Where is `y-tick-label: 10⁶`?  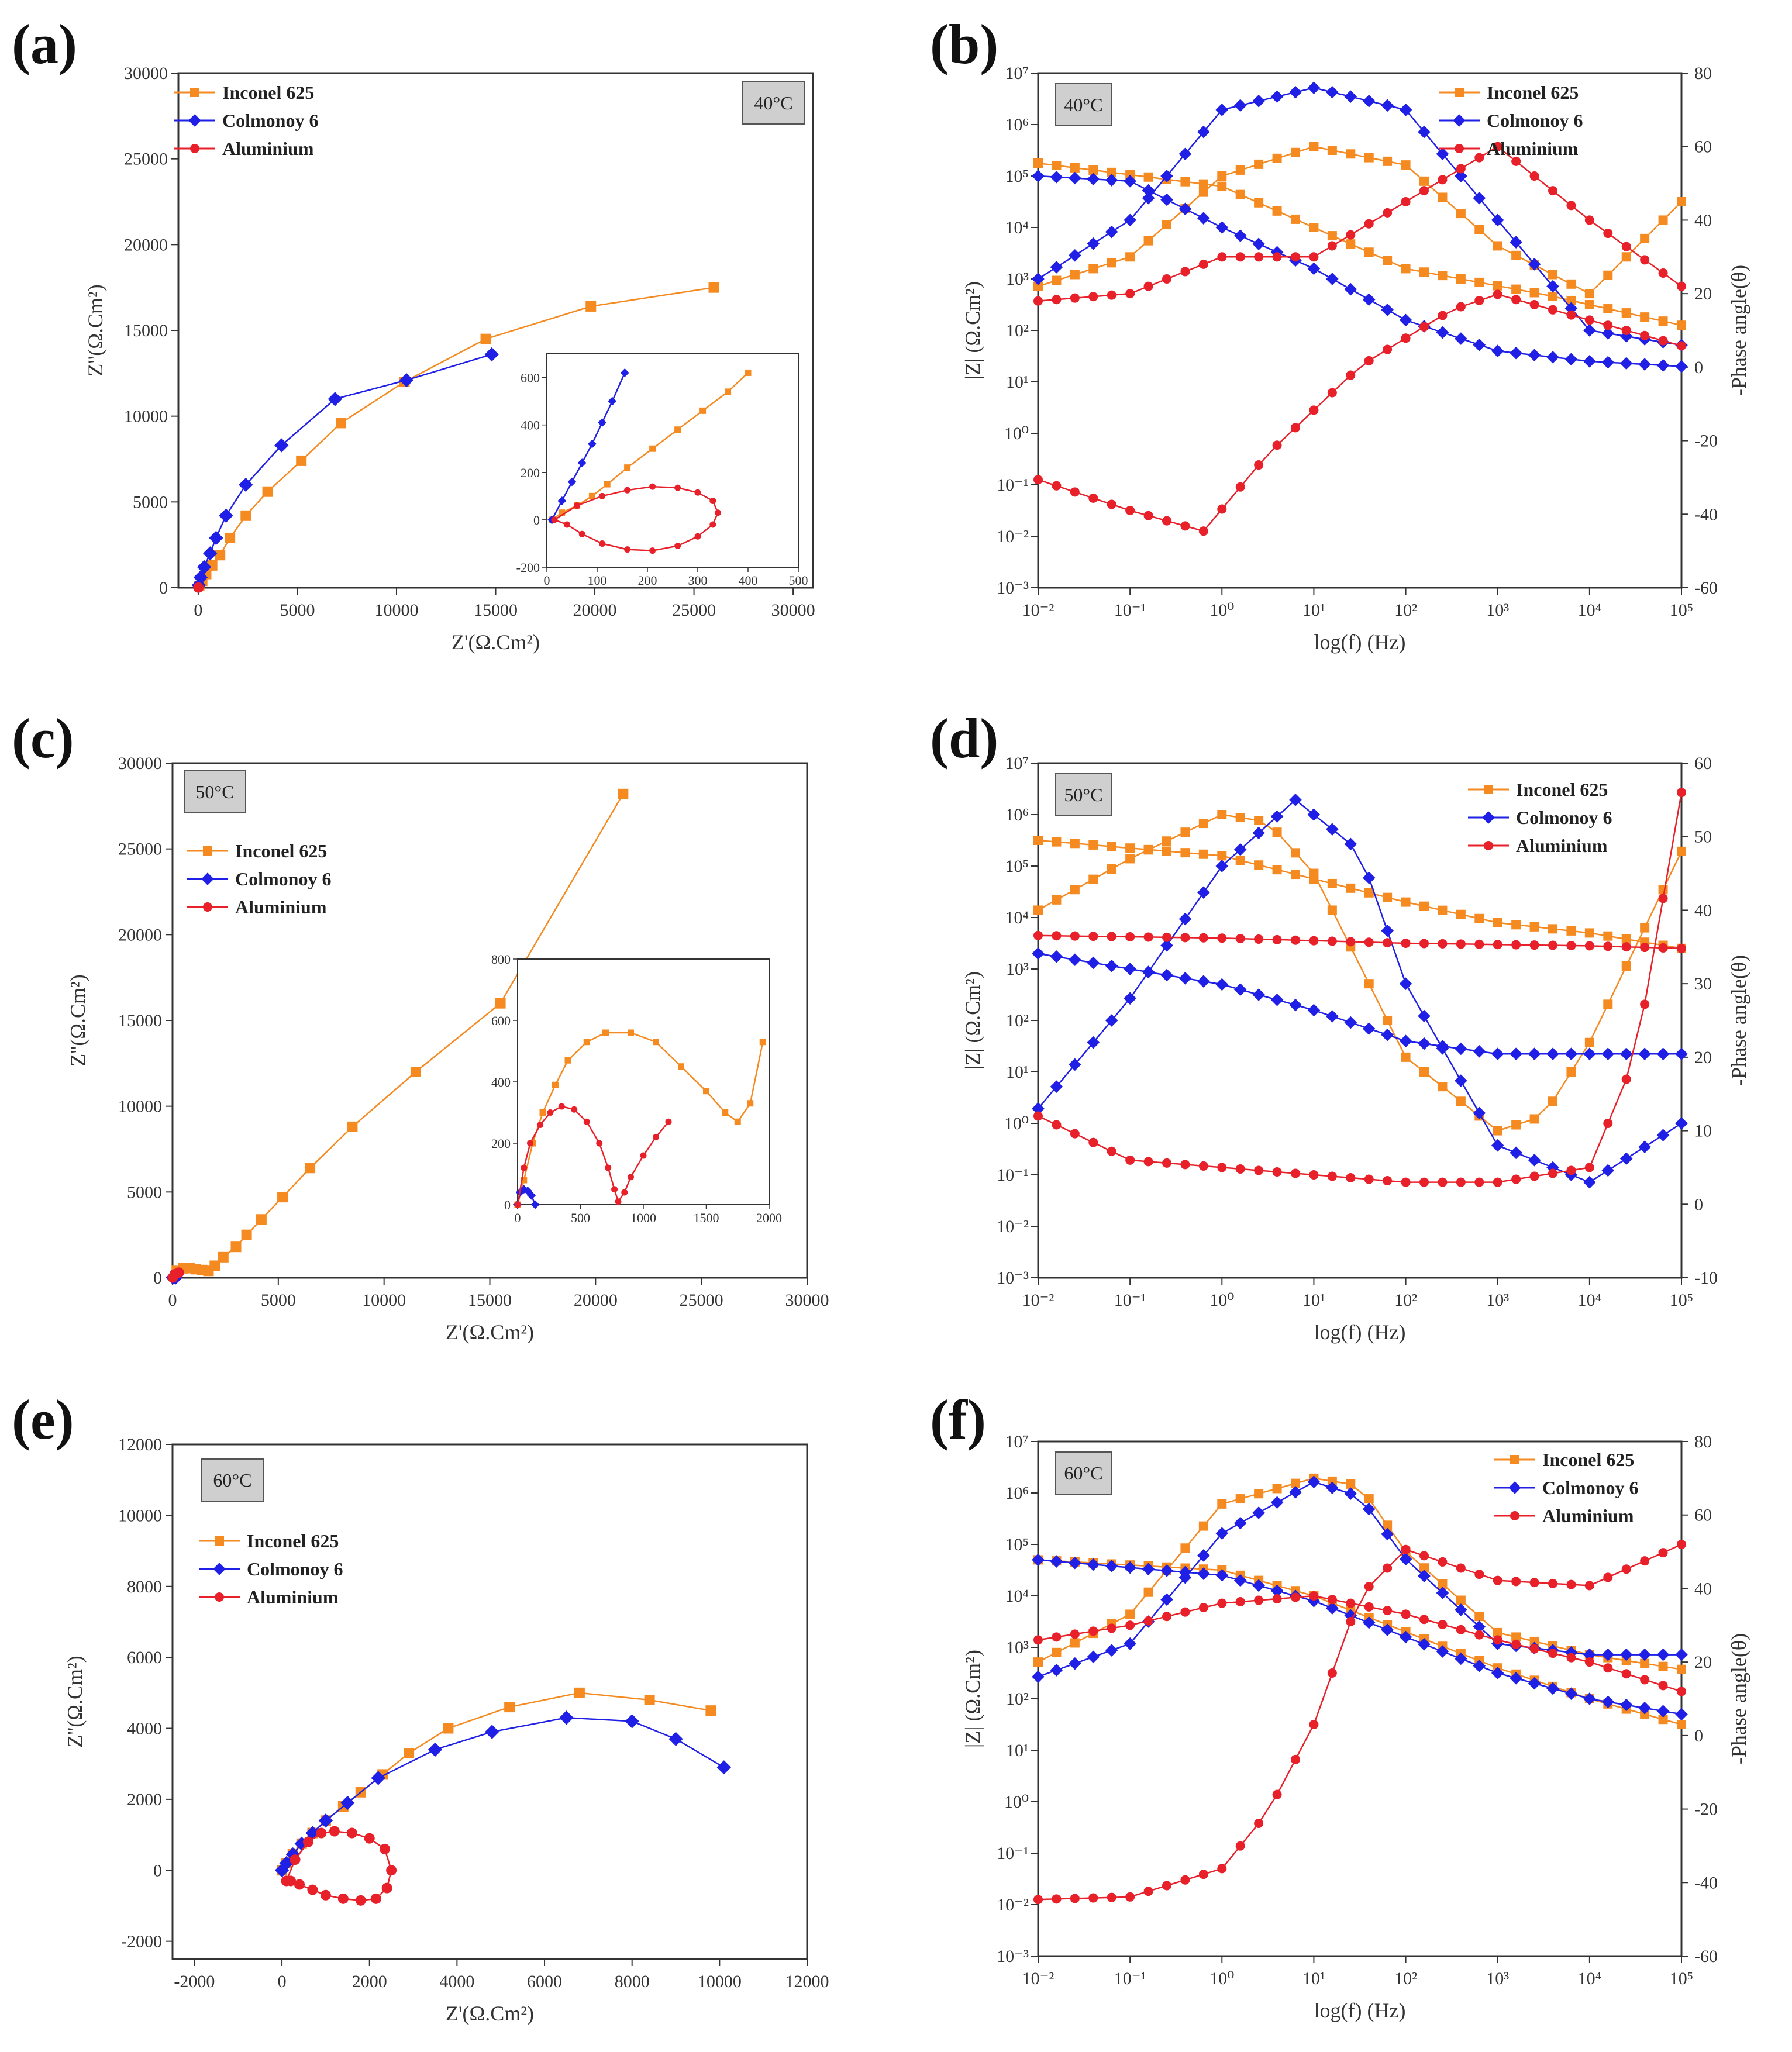 y-tick-label: 10⁶ is located at coordinates (1017, 124).